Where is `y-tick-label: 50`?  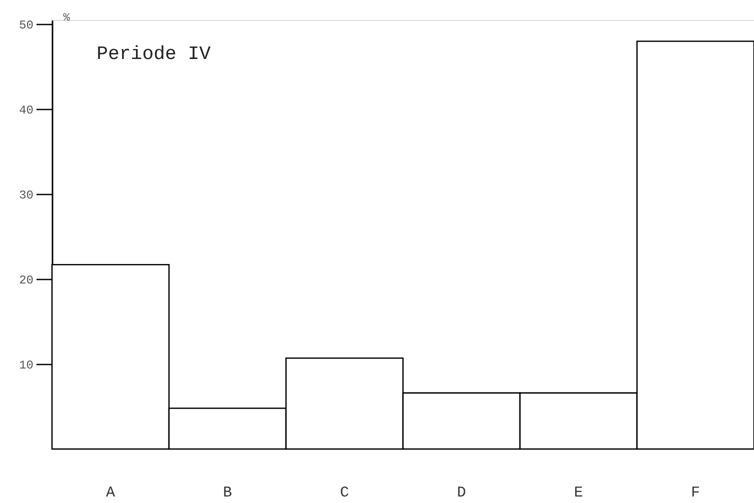 y-tick-label: 50 is located at coordinates (26, 25).